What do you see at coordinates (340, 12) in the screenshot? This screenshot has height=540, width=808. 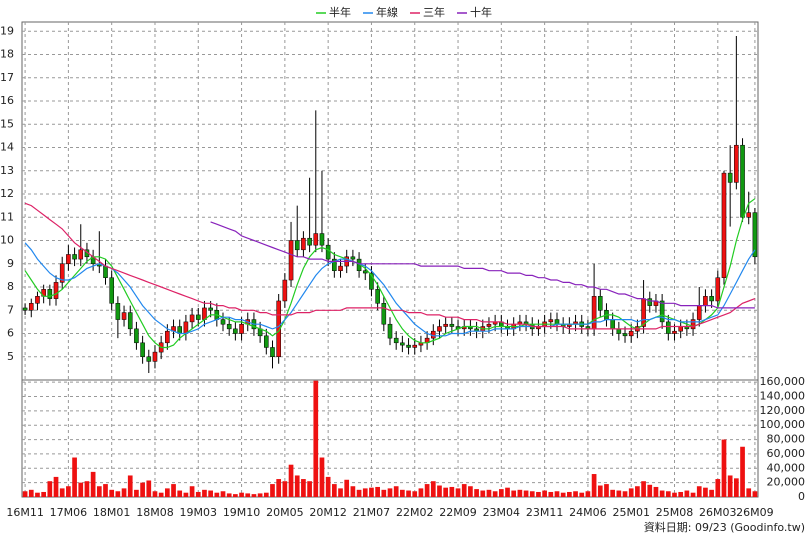 I see `legend-label: 半年` at bounding box center [340, 12].